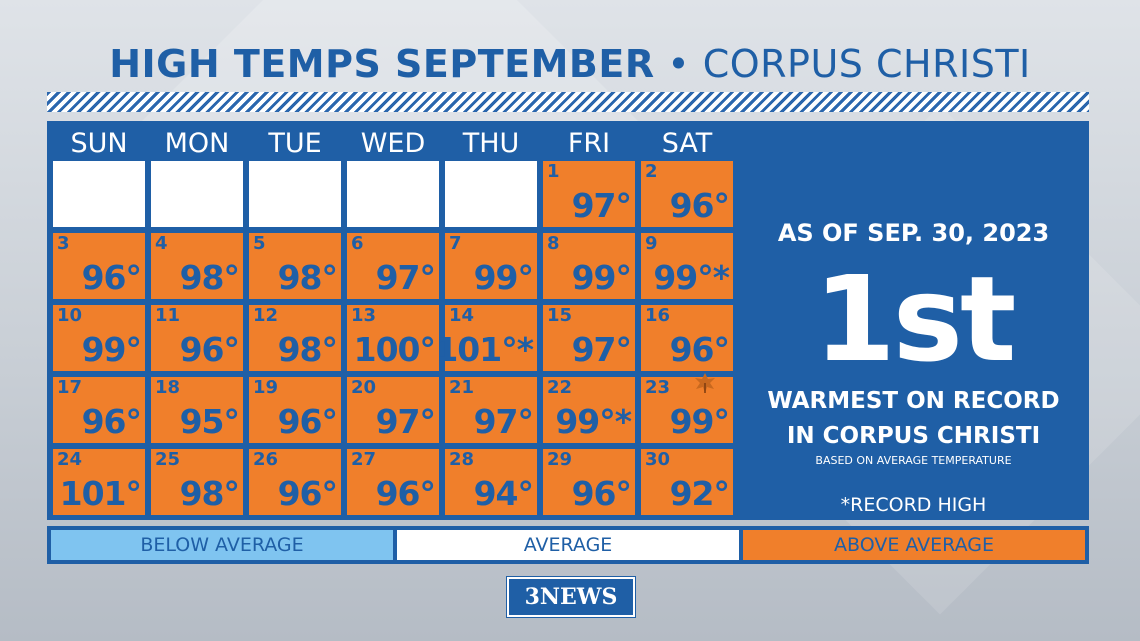 This screenshot has width=1140, height=641. I want to click on day-number: 3, so click(63, 243).